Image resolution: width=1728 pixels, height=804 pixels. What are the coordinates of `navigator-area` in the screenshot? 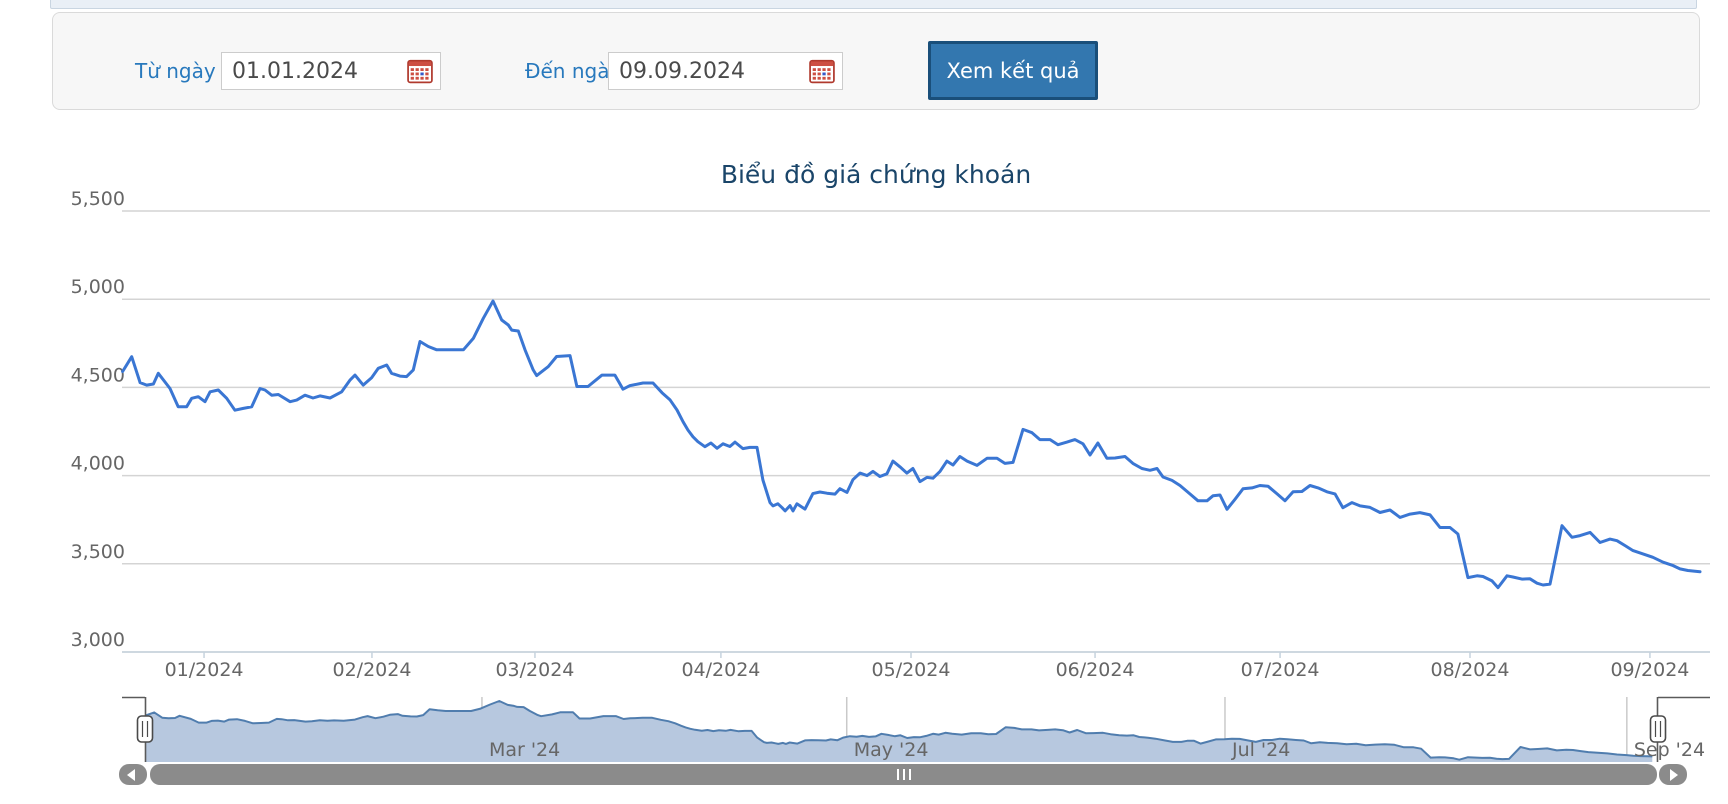 It's located at (899, 731).